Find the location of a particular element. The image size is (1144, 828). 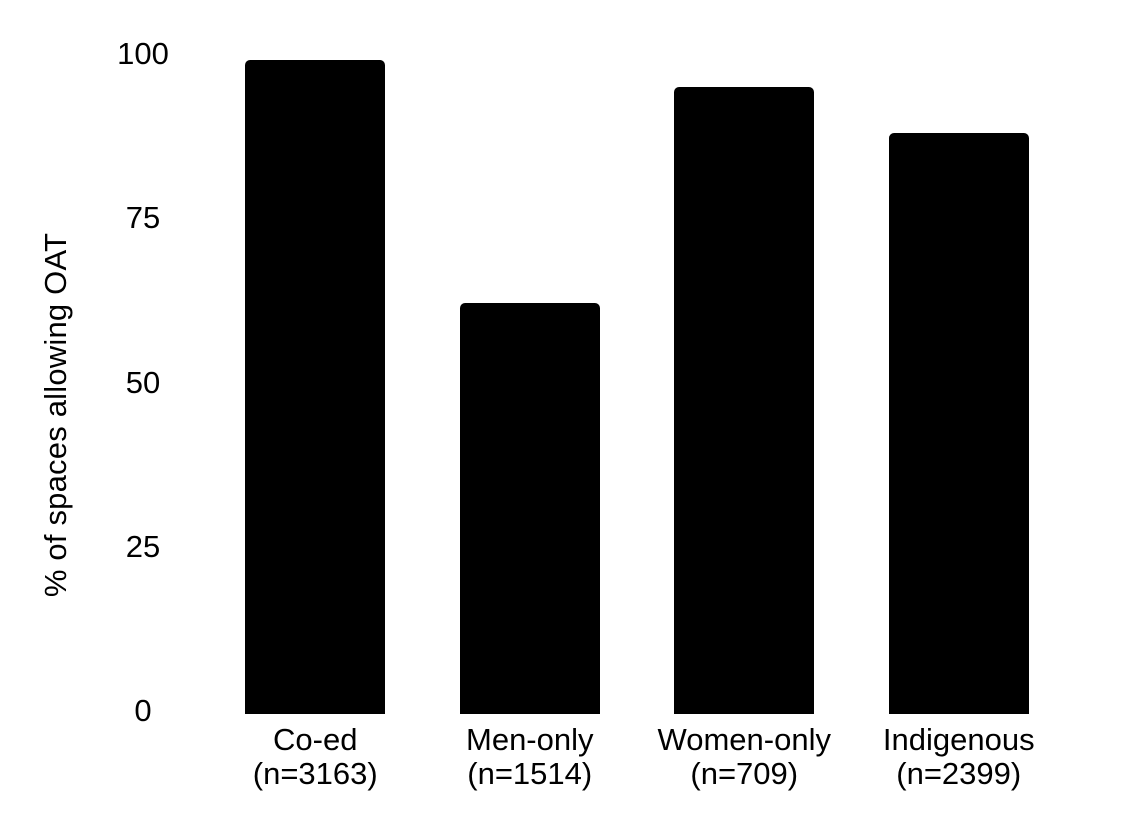

x-category-label-line: Women-only is located at coordinates (744, 739).